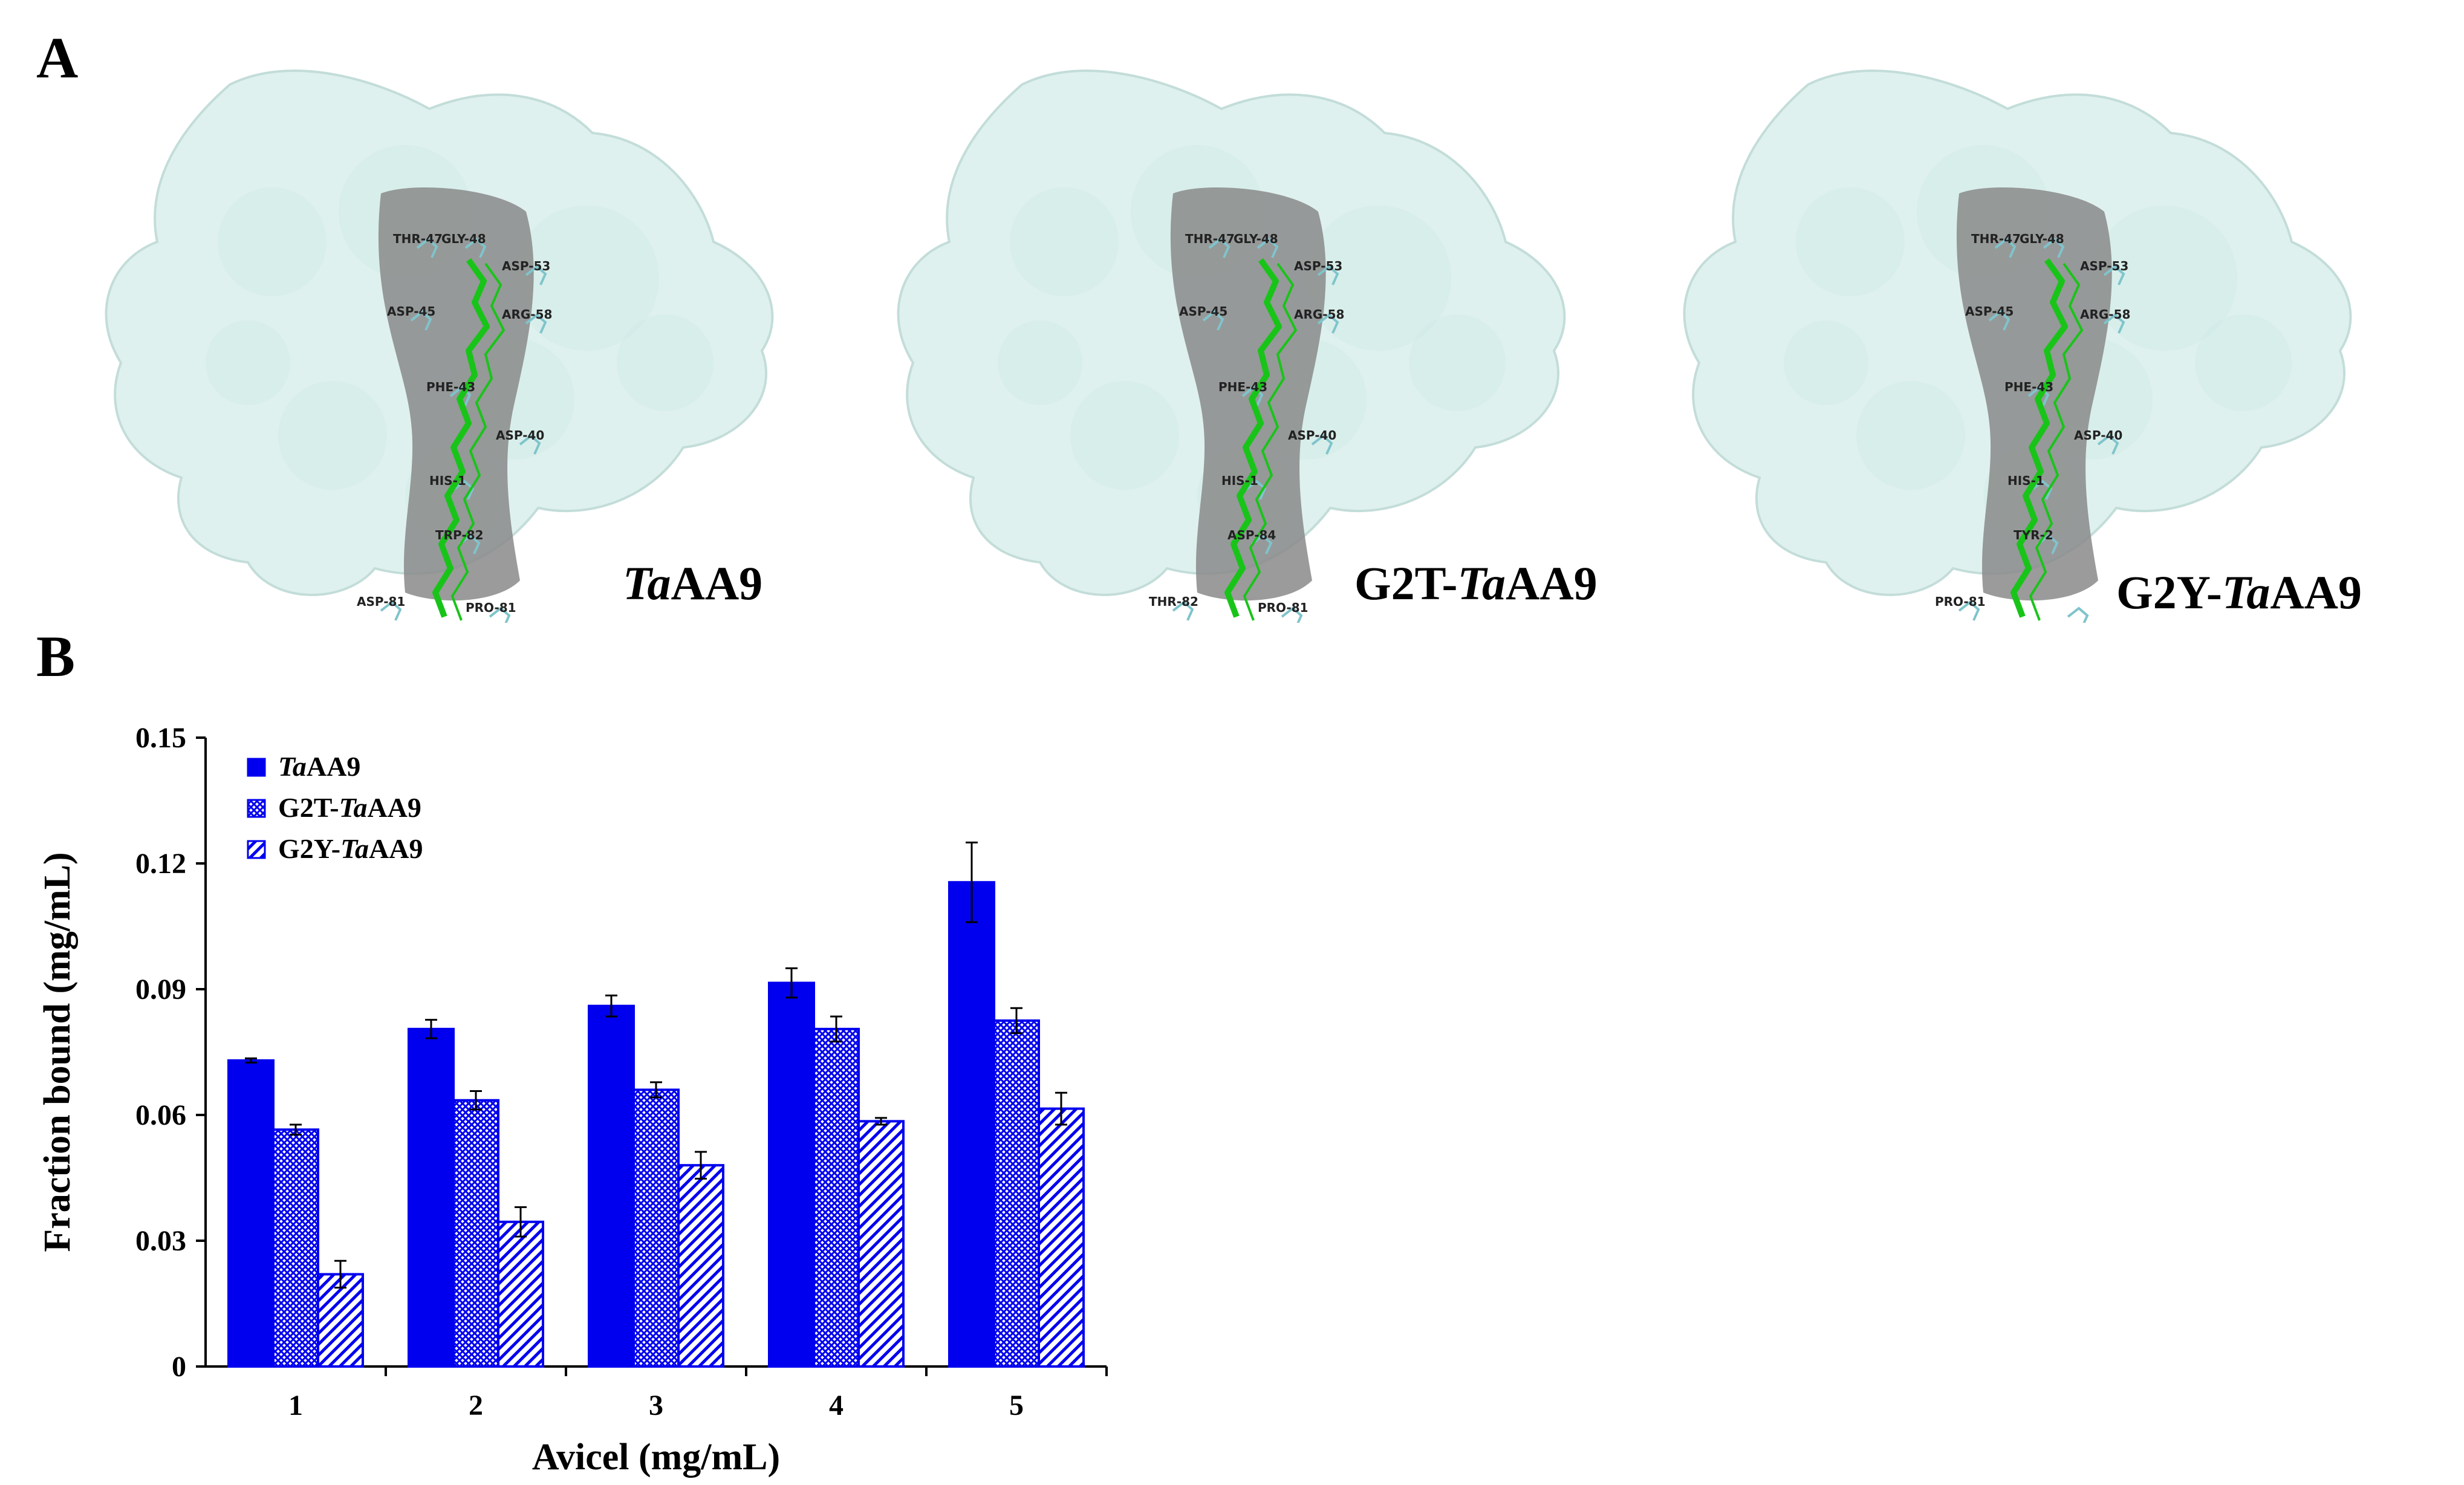 Image resolution: width=2464 pixels, height=1485 pixels. Describe the element at coordinates (295, 1406) in the screenshot. I see `x-tick-label: 1` at that location.